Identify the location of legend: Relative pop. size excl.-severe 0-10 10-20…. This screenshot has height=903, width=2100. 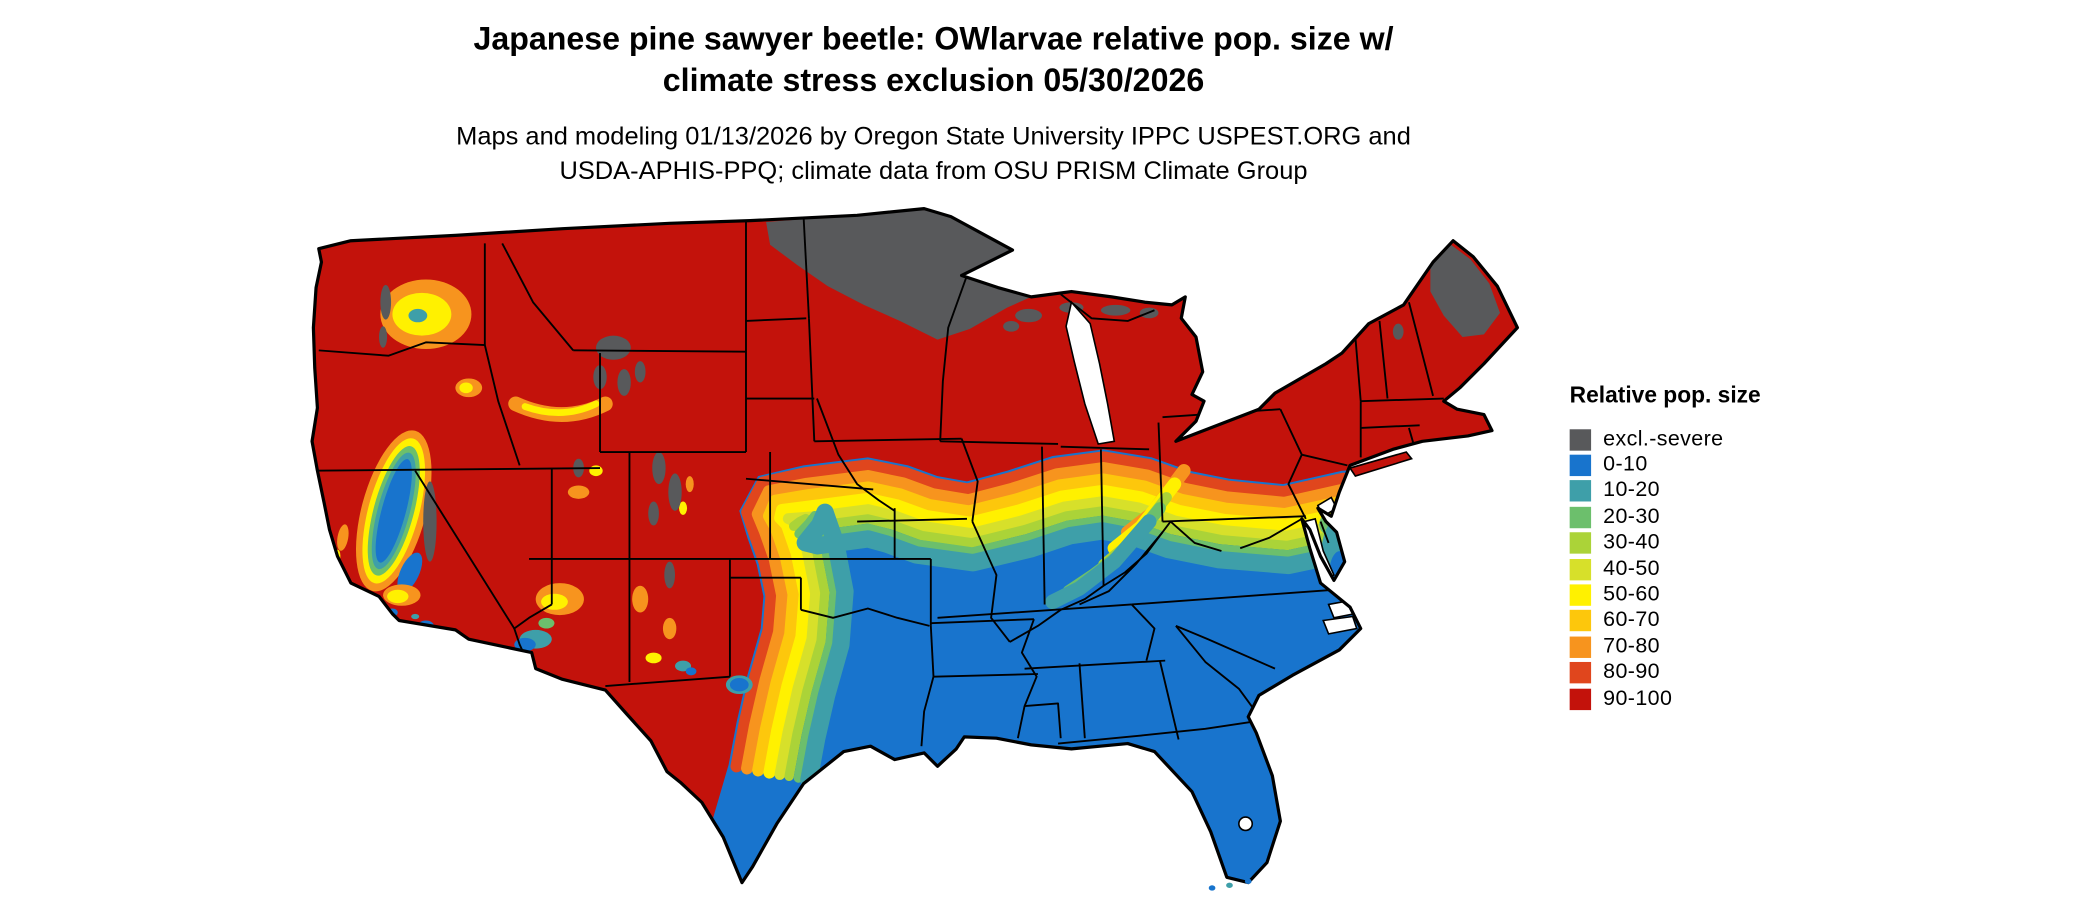
(1665, 547).